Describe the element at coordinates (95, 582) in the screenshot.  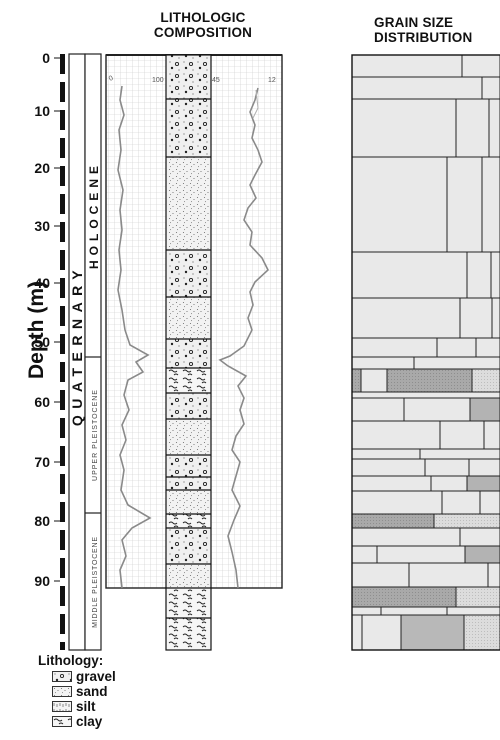
I see `middle-pleistocene-label: MIDDLE PLEISTOCENE` at that location.